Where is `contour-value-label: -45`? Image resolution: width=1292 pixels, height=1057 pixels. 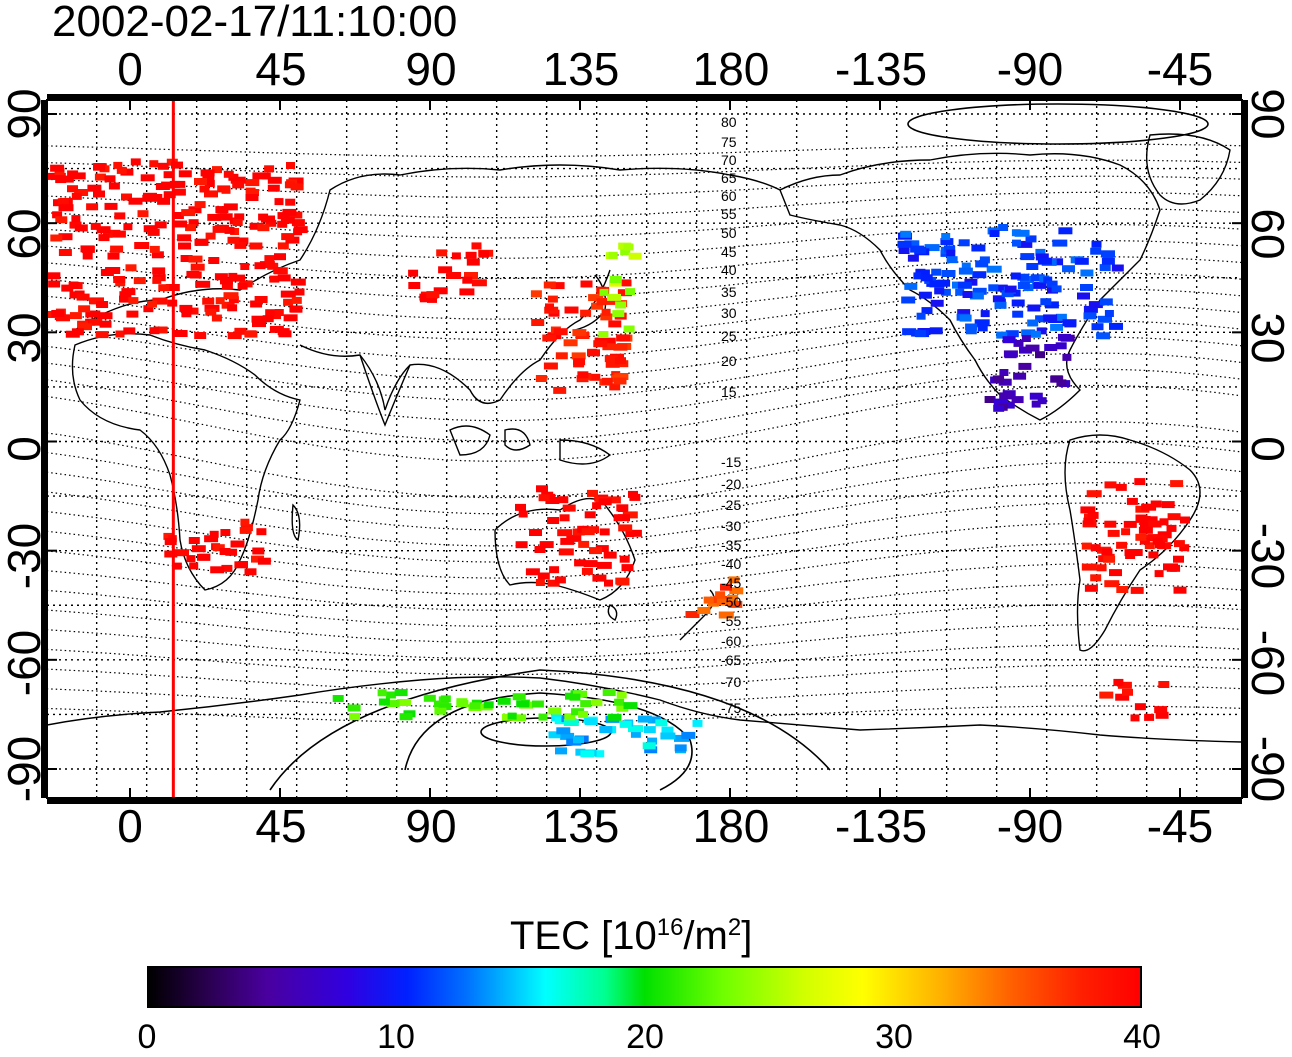
contour-value-label: -45 is located at coordinates (731, 583).